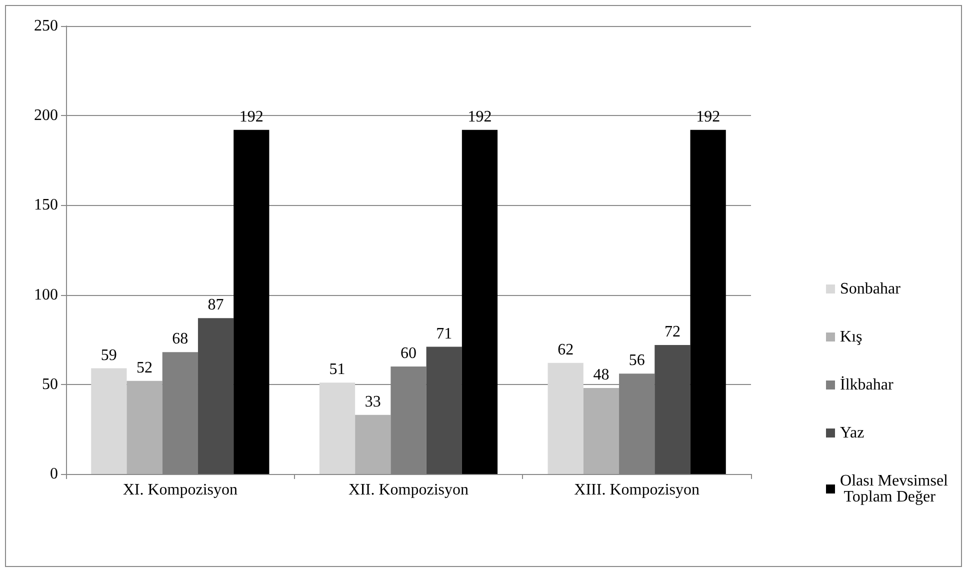 This screenshot has height=574, width=970. What do you see at coordinates (46, 205) in the screenshot?
I see `y-tick-label: 150` at bounding box center [46, 205].